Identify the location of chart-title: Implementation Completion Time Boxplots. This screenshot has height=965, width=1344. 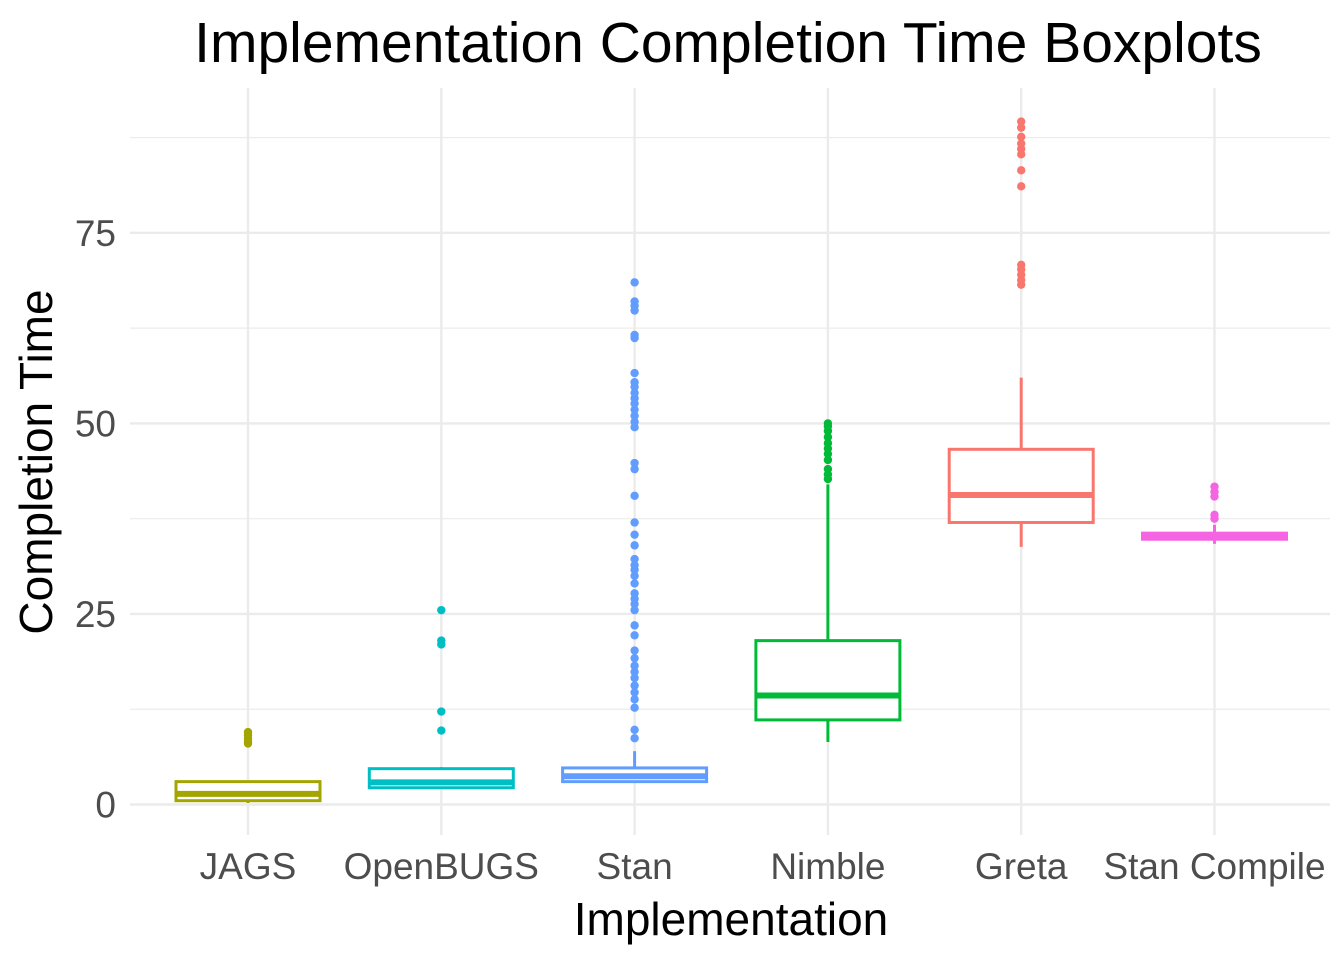
(728, 43).